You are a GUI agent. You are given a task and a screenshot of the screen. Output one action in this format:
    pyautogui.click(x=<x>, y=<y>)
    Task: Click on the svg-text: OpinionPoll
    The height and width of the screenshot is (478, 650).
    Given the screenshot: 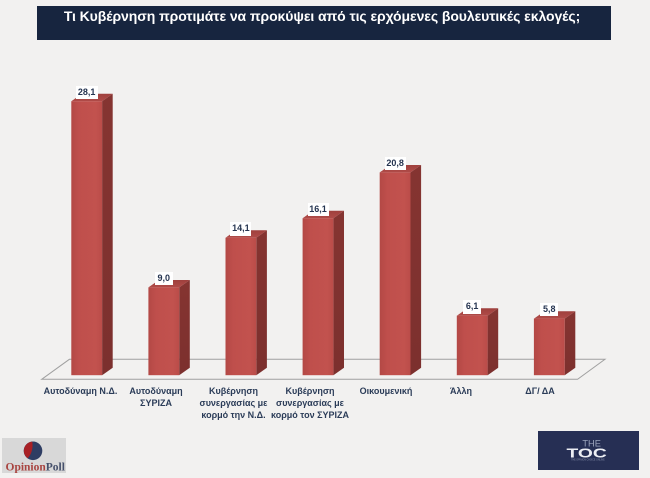 What is the action you would take?
    pyautogui.click(x=35, y=467)
    